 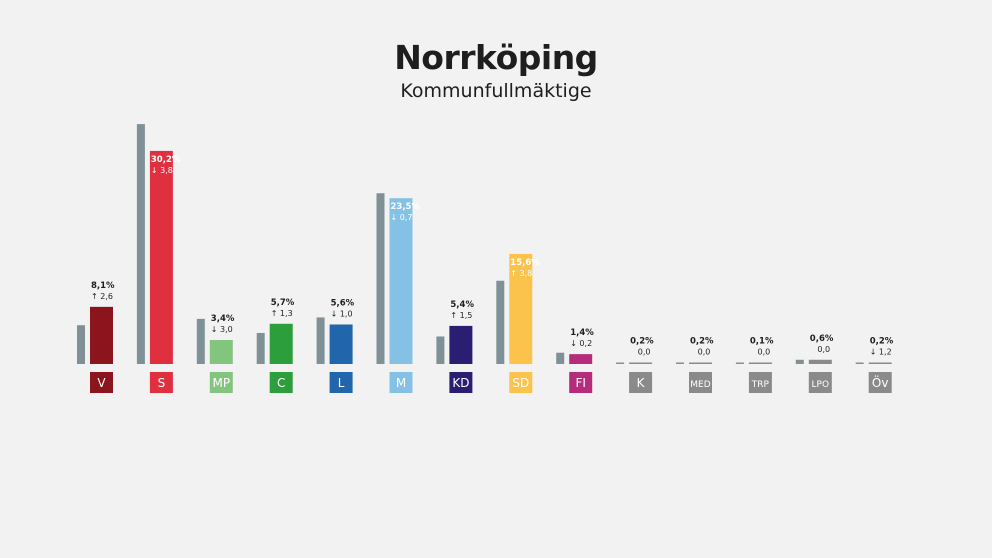 What do you see at coordinates (283, 303) in the screenshot?
I see `value-label-C: 5,7%` at bounding box center [283, 303].